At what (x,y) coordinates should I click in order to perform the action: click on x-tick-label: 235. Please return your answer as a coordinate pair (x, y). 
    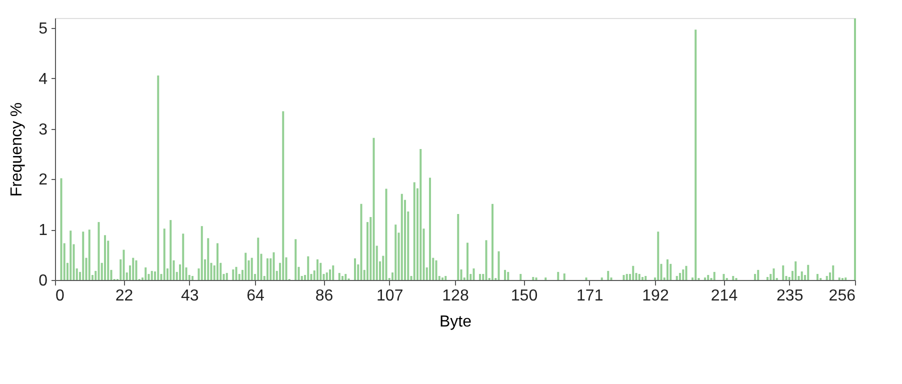
    Looking at the image, I should click on (790, 296).